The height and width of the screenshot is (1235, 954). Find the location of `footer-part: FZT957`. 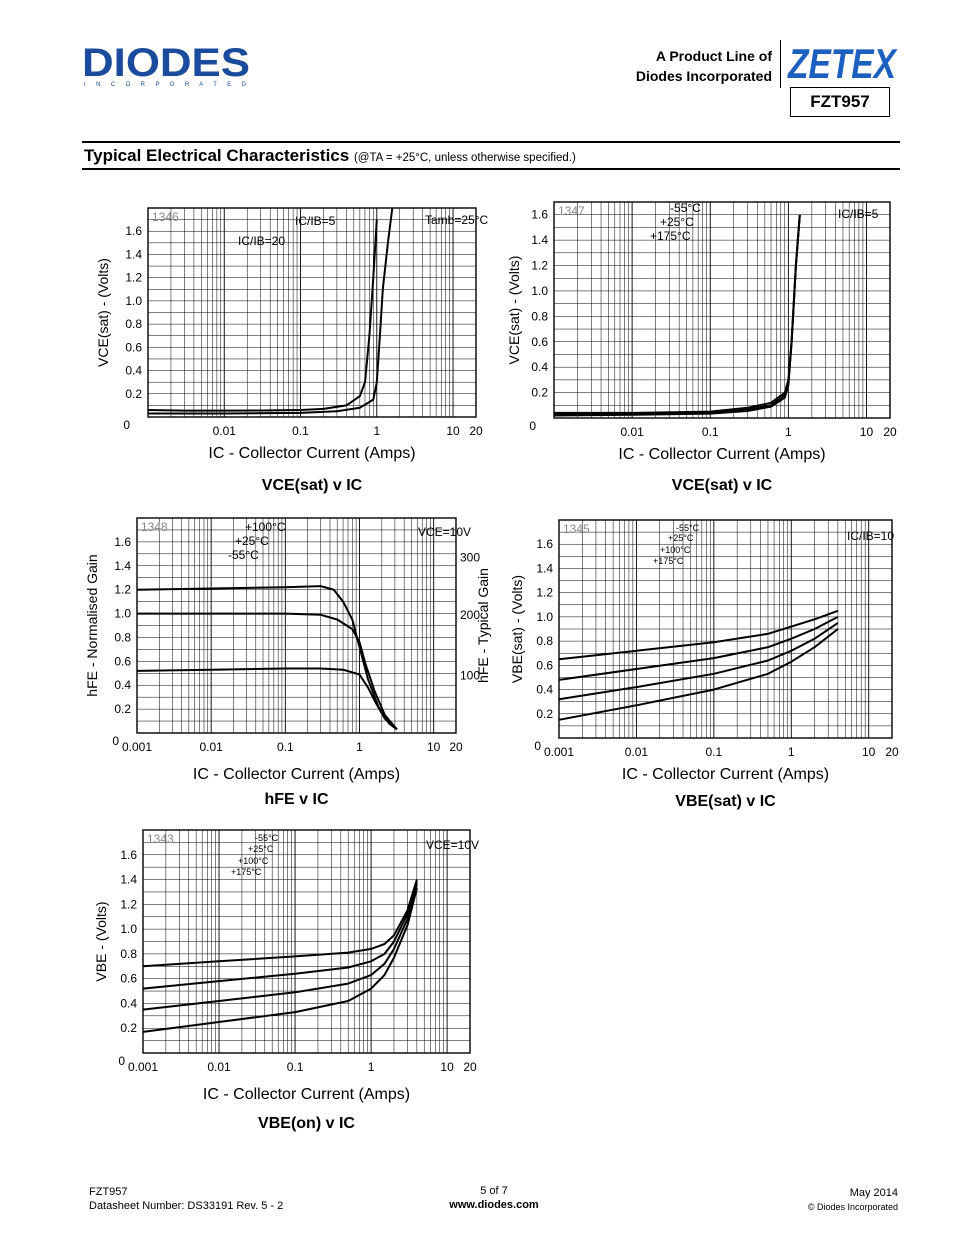

footer-part: FZT957 is located at coordinates (108, 1192).